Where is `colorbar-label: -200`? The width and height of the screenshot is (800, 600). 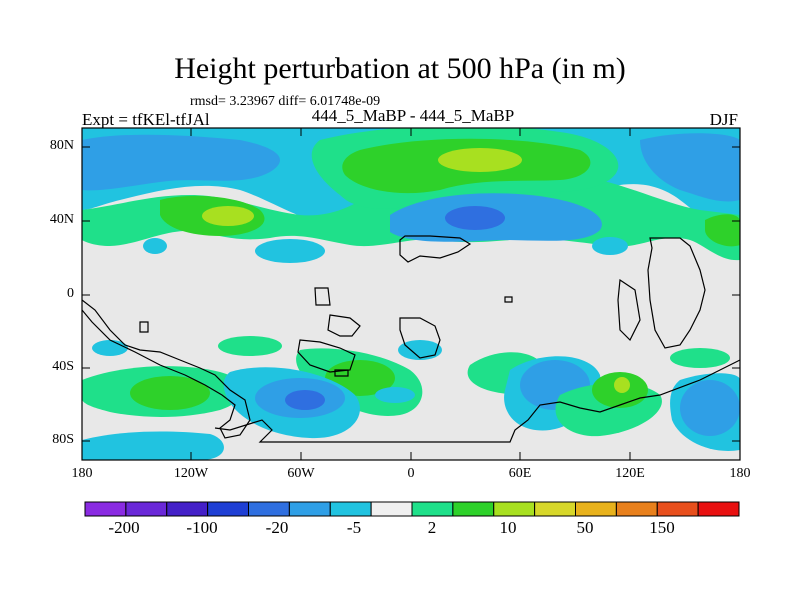 colorbar-label: -200 is located at coordinates (124, 527).